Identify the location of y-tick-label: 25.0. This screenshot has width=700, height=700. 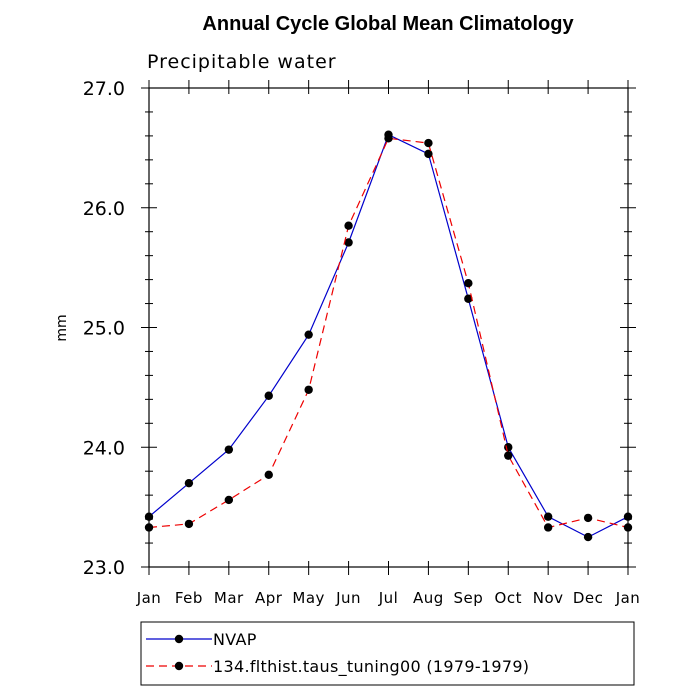
(104, 329).